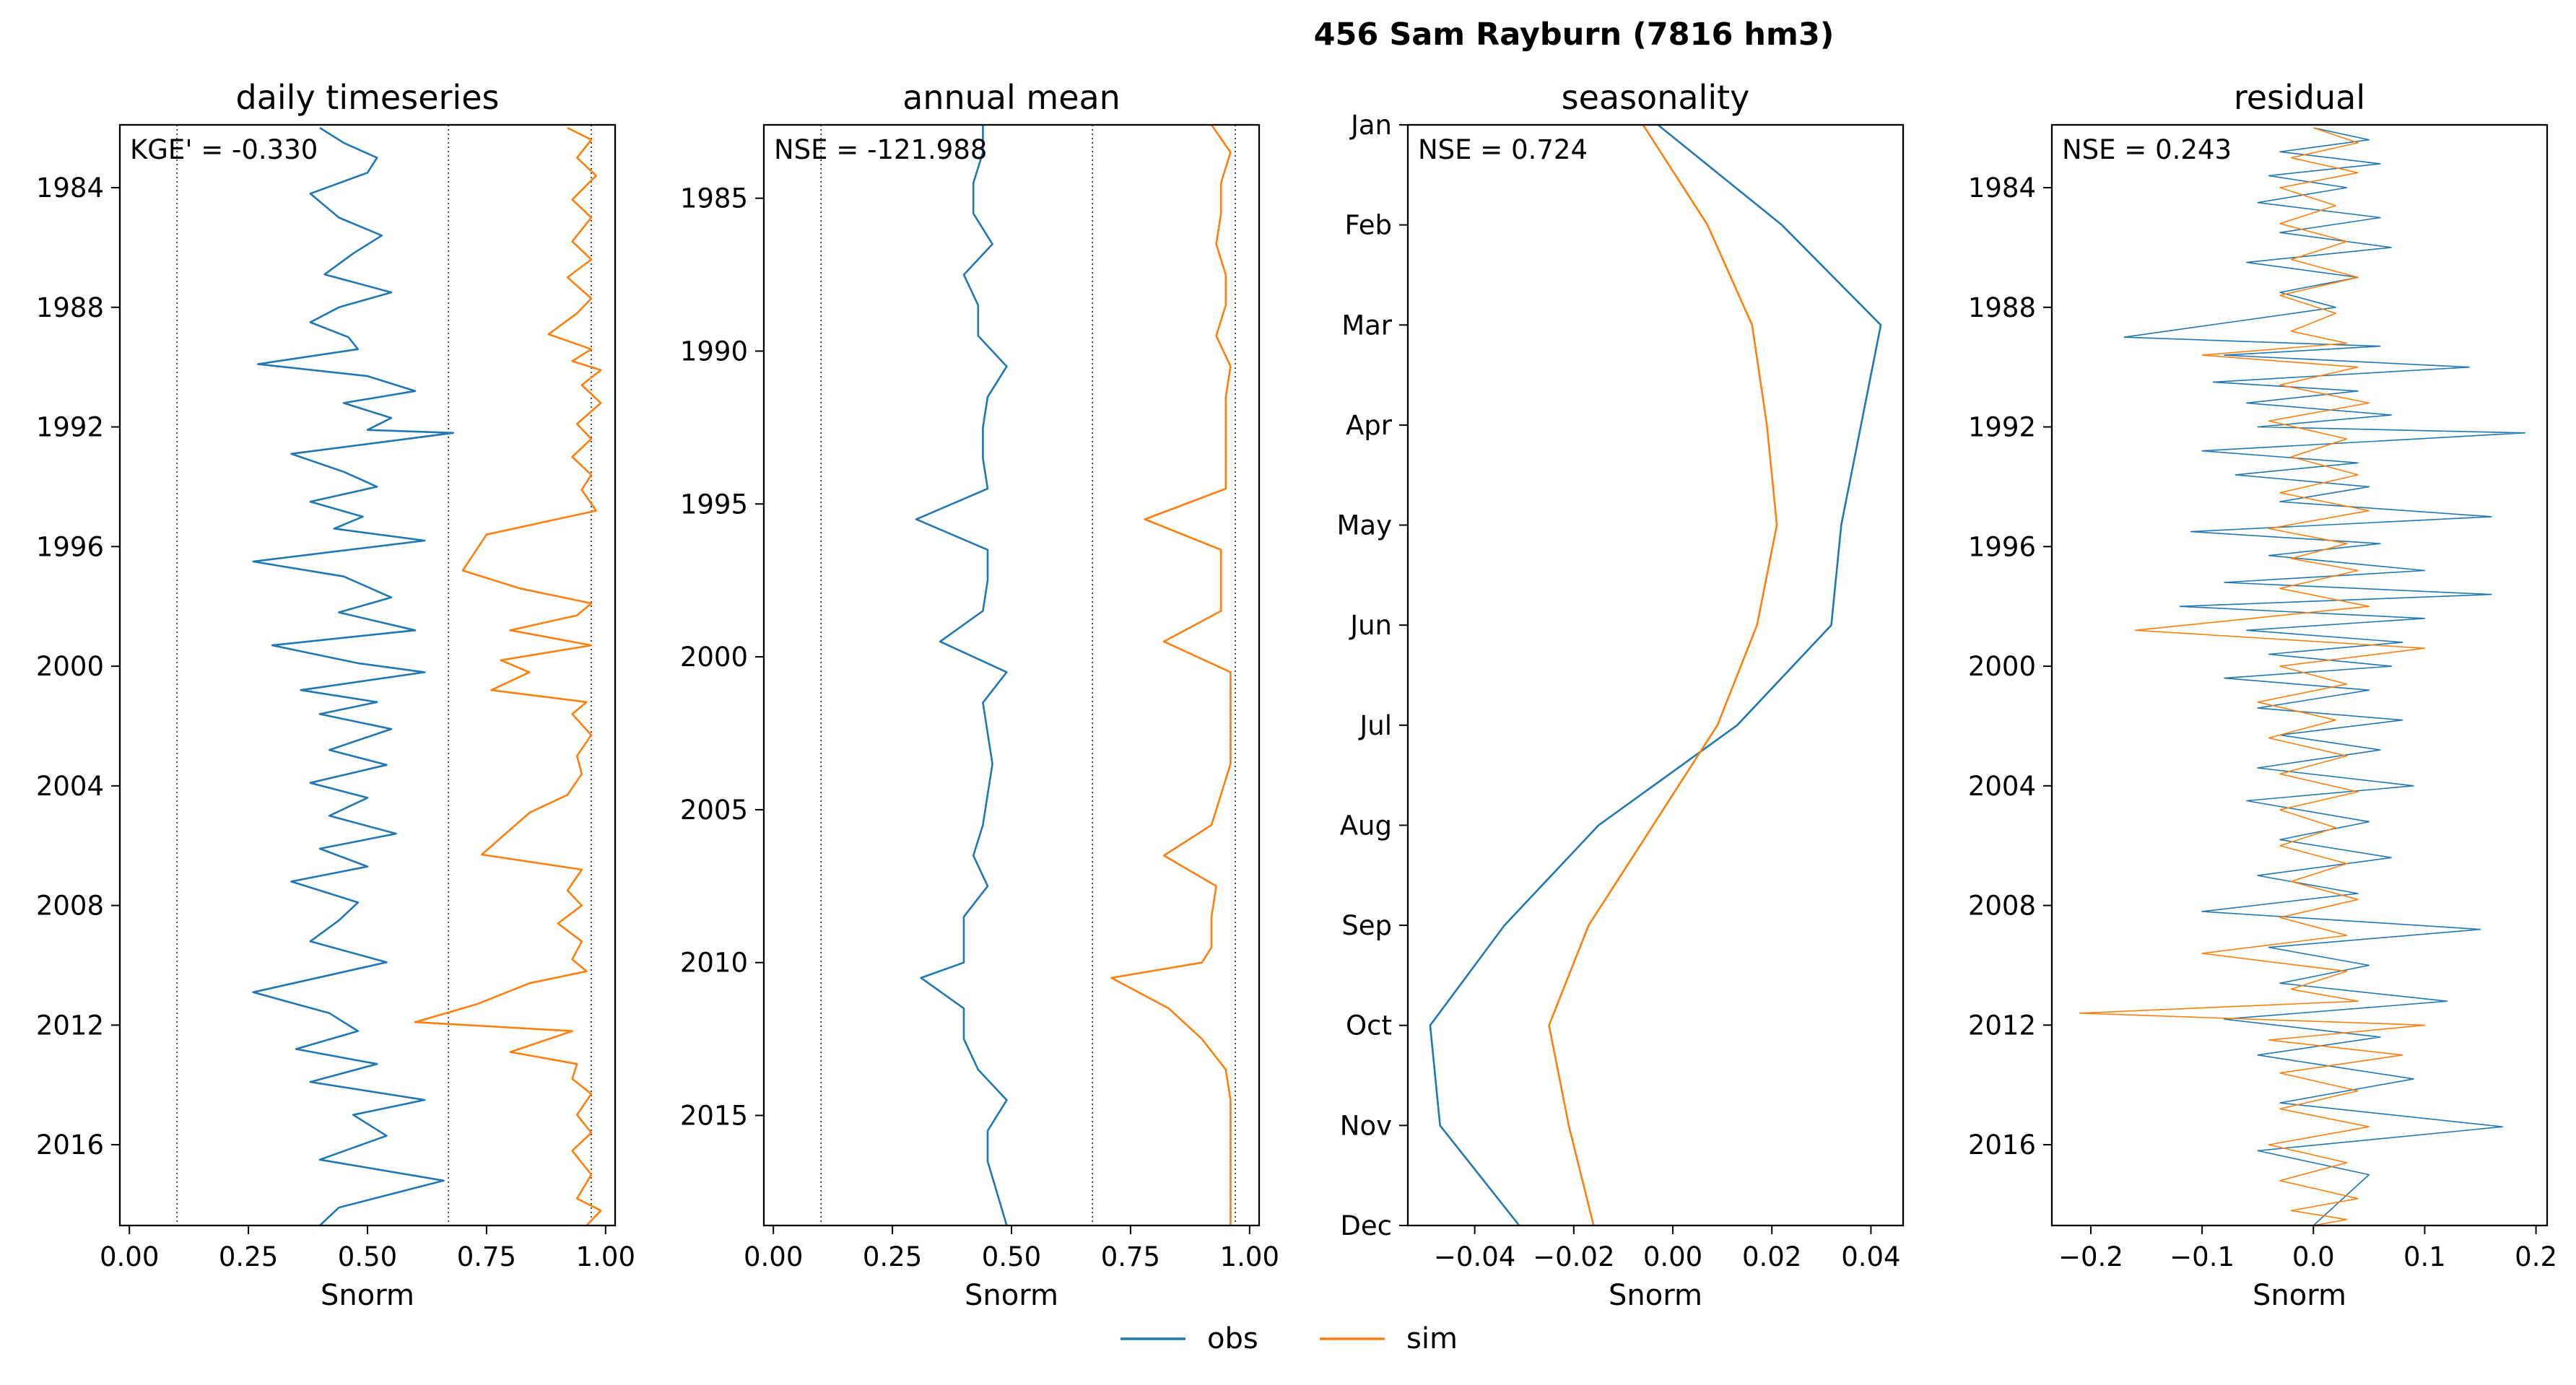 The height and width of the screenshot is (1385, 2576). I want to click on y-tick-label: Dec, so click(1366, 1225).